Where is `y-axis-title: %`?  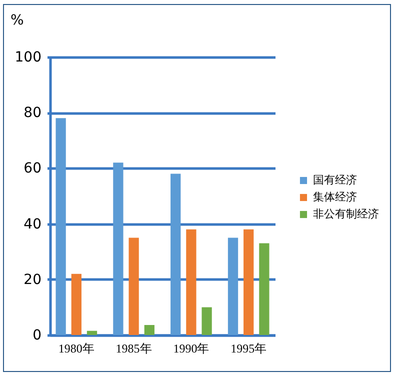 y-axis-title: % is located at coordinates (17, 20).